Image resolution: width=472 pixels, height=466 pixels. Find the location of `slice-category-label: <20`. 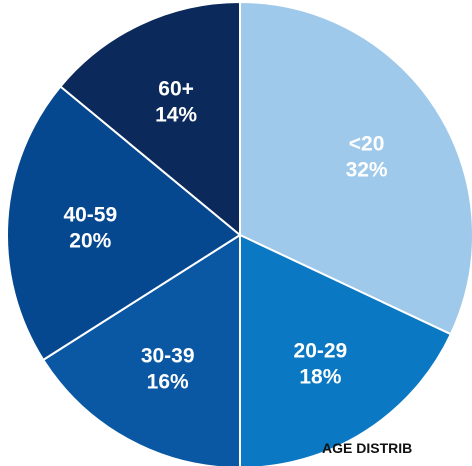

slice-category-label: <20 is located at coordinates (367, 144).